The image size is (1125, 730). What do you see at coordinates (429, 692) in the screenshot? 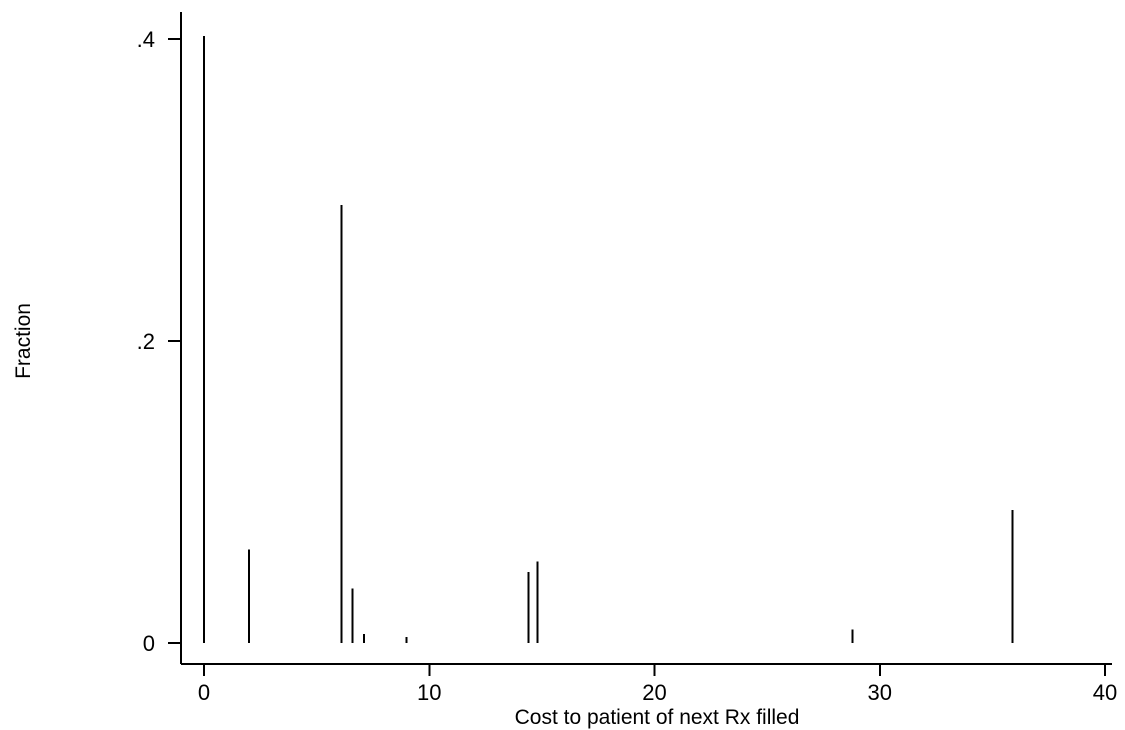
I see `x-tick-label: 10` at bounding box center [429, 692].